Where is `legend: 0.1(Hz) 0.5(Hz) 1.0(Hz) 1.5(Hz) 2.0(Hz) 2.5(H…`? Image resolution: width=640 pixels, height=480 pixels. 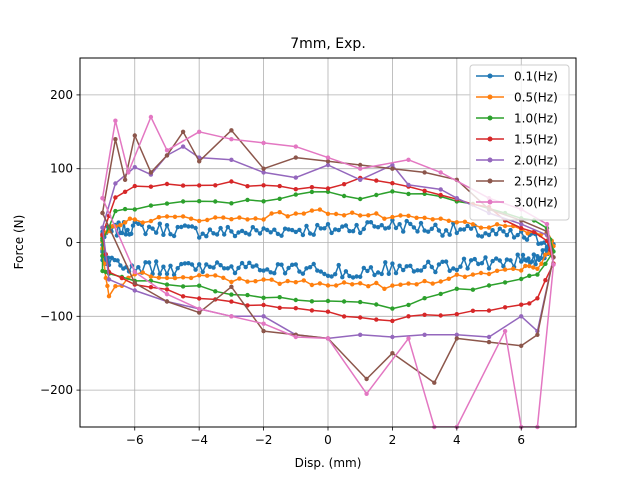 legend: 0.1(Hz) 0.5(Hz) 1.0(Hz) 1.5(Hz) 2.0(Hz) 2.5(H… is located at coordinates (519, 142).